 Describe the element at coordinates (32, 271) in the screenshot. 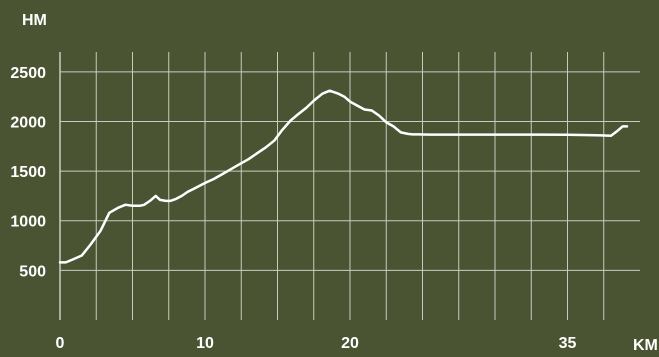

I see `y-tick-label: 500` at that location.